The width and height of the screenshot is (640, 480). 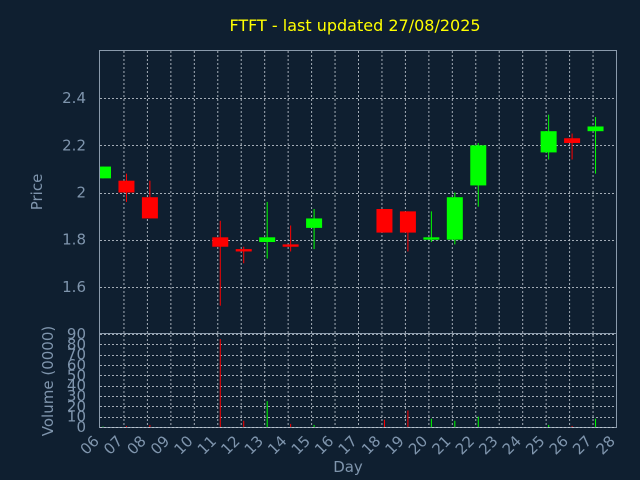 I want to click on volume-bars, so click(x=349, y=383).